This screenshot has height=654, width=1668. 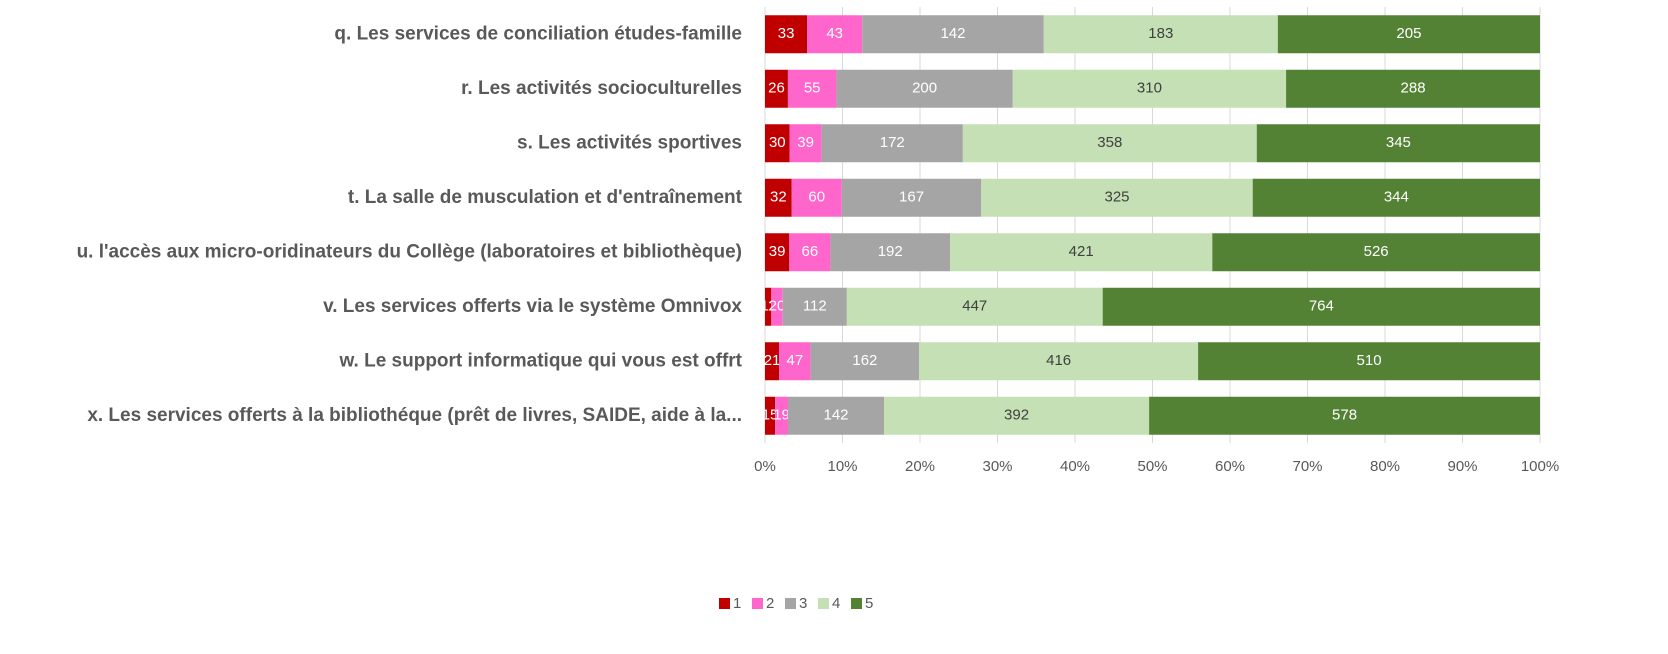 I want to click on value-label: 344, so click(x=1396, y=197).